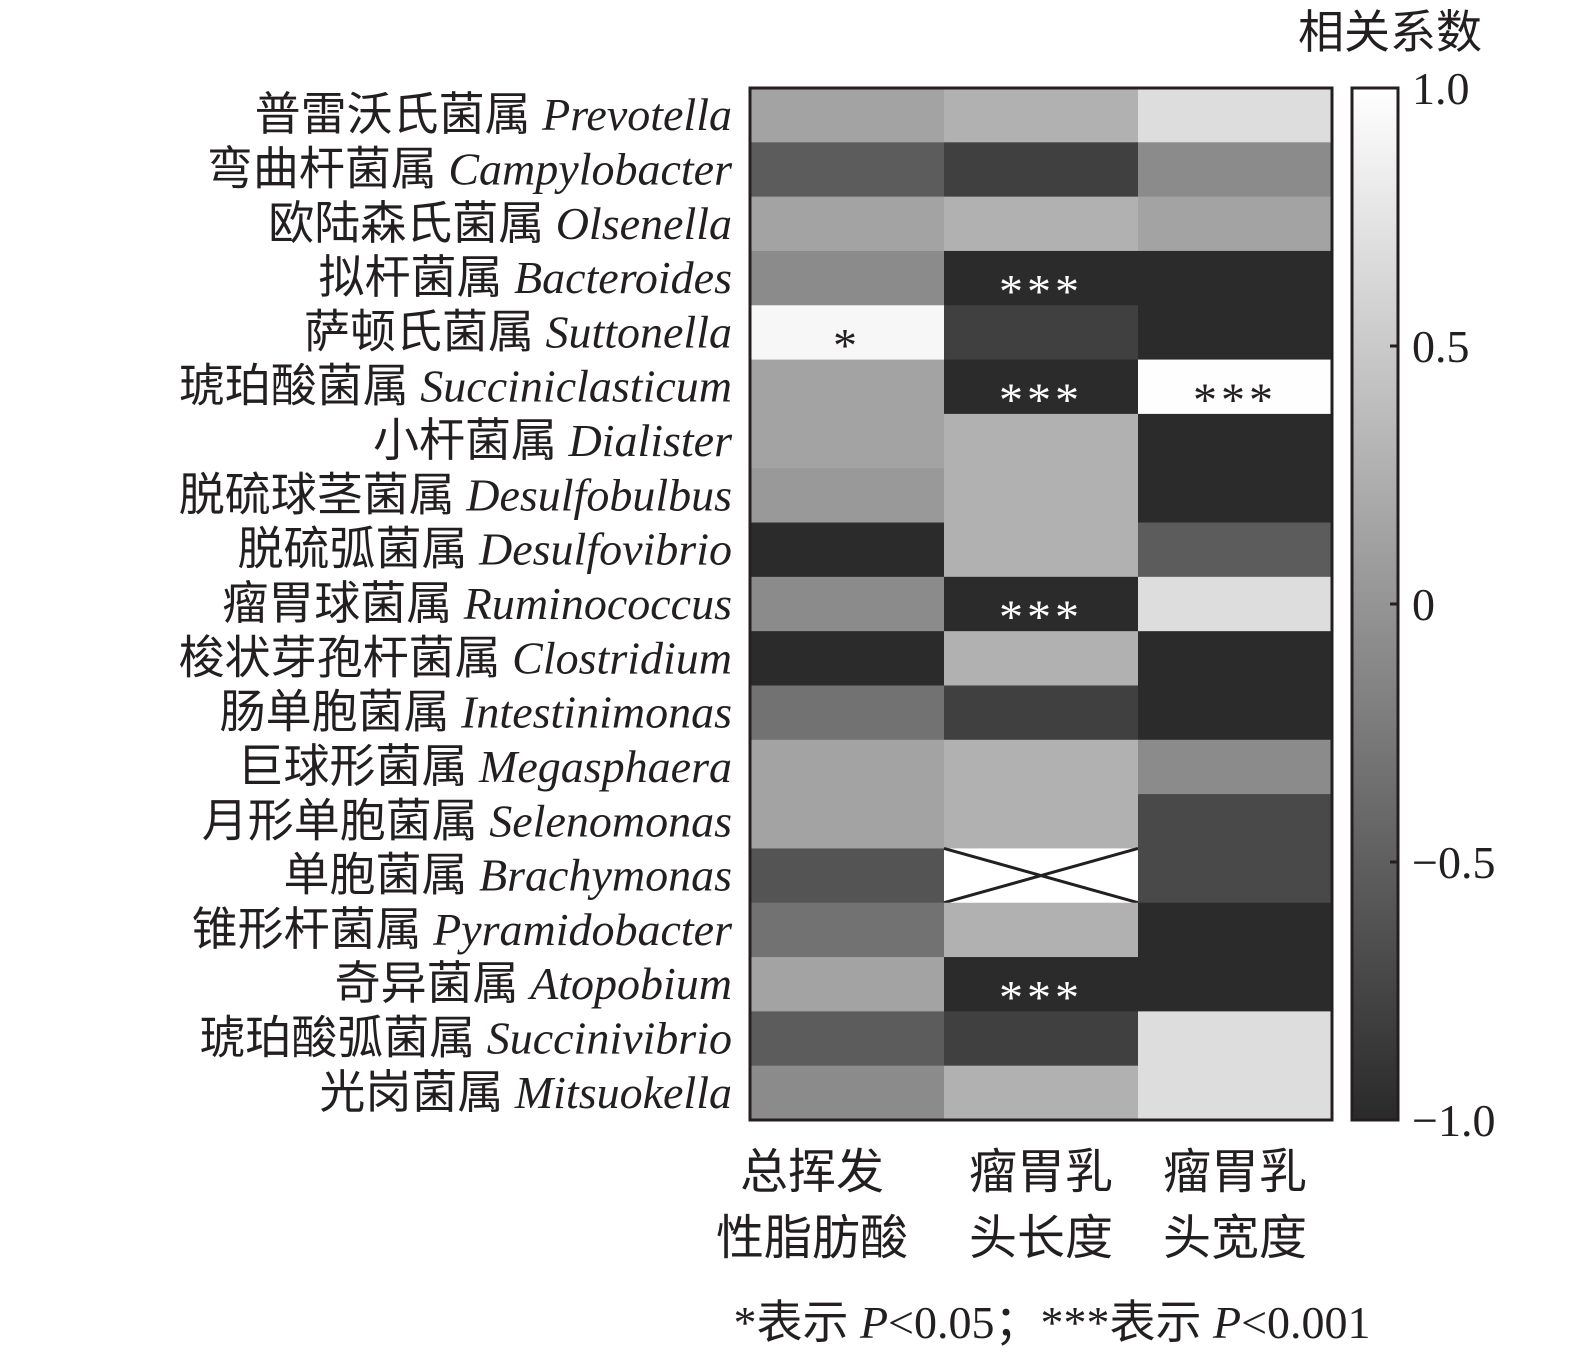  What do you see at coordinates (433, 983) in the screenshot?
I see `row-label-cn: 奇异菌属` at bounding box center [433, 983].